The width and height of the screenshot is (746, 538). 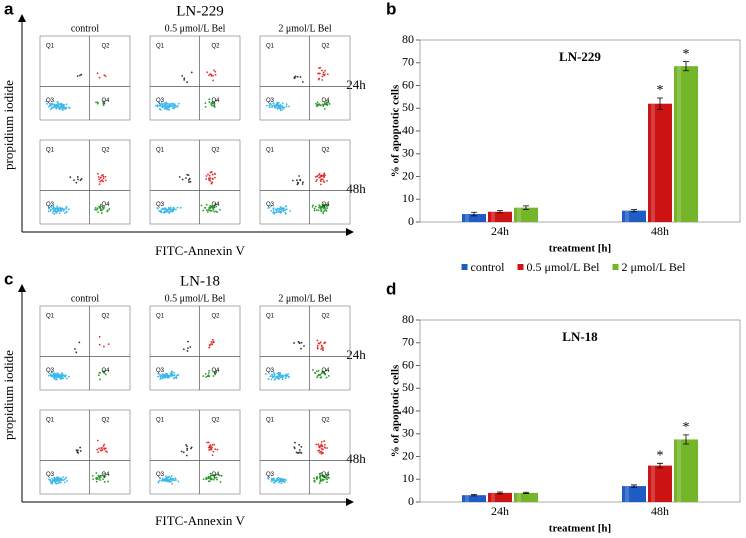 What do you see at coordinates (679, 470) in the screenshot?
I see `bar-highlight` at bounding box center [679, 470].